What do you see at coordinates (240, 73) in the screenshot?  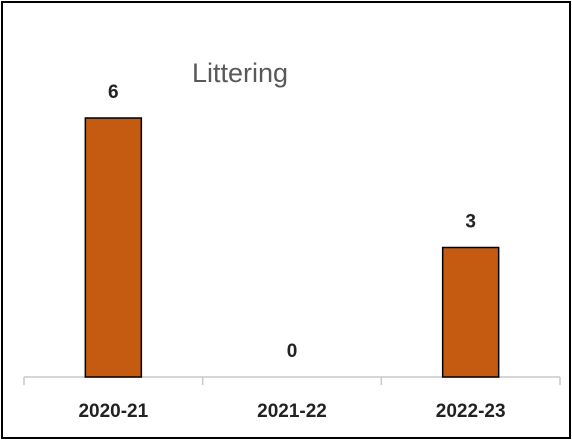 I see `chart-title: Littering` at bounding box center [240, 73].